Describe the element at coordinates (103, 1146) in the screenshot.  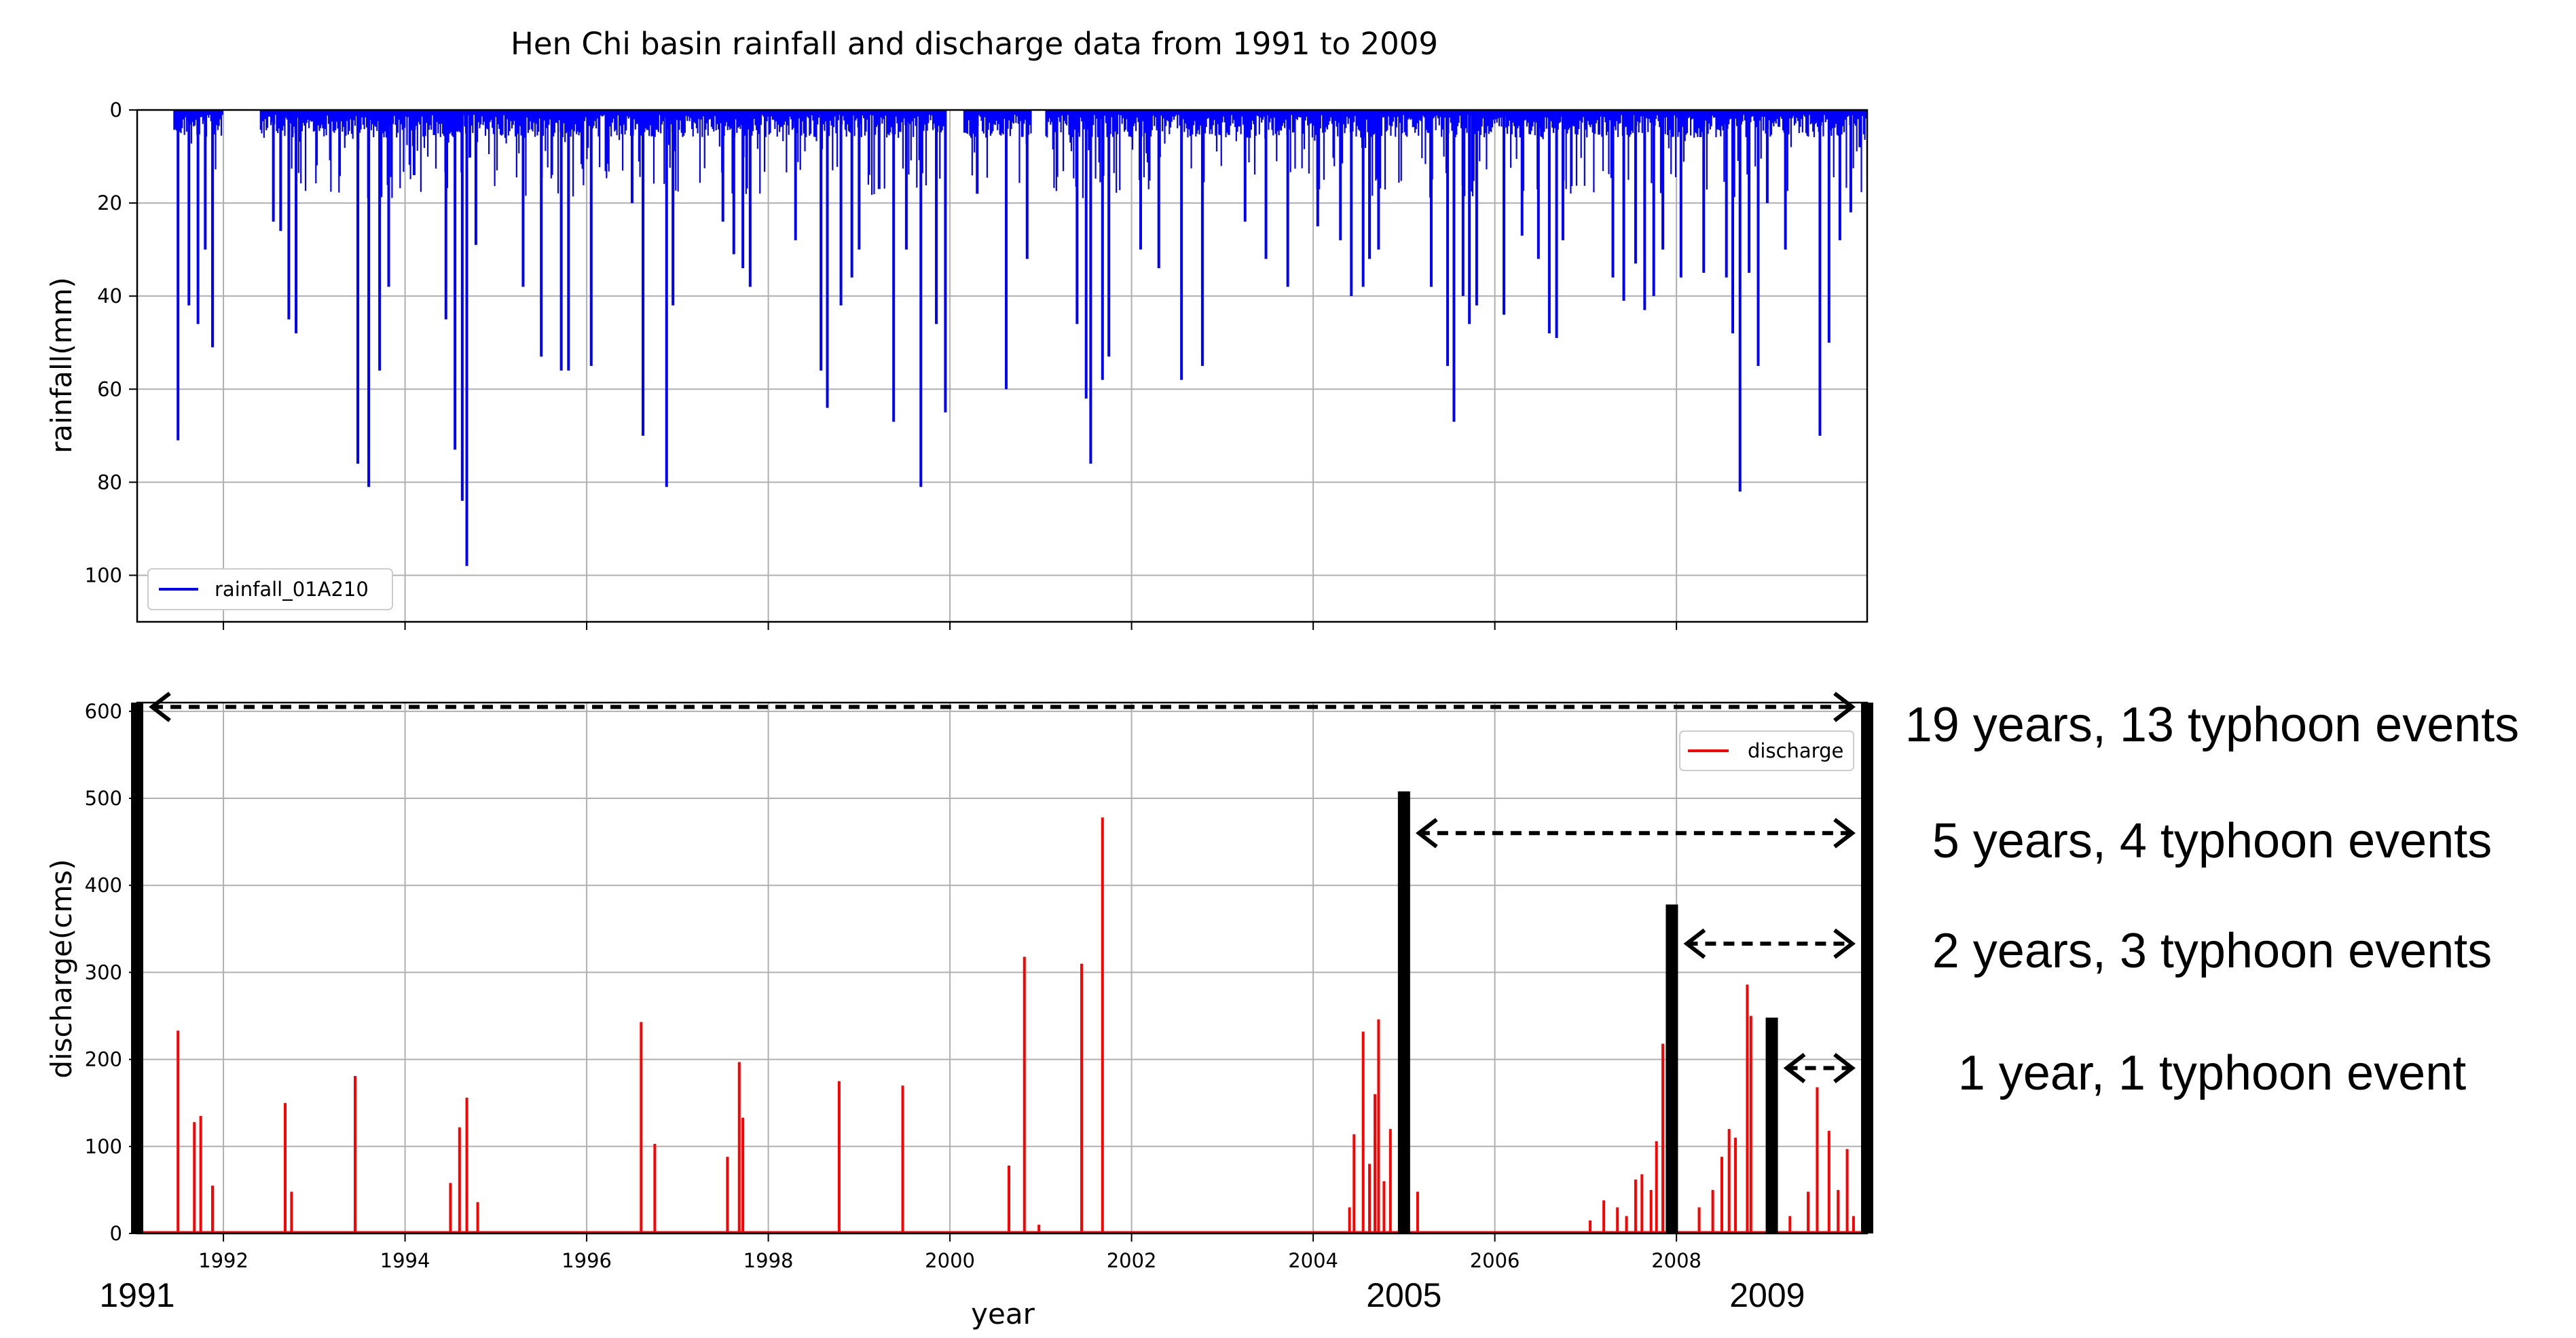
I see `discharge-y-tick-label: 100` at that location.